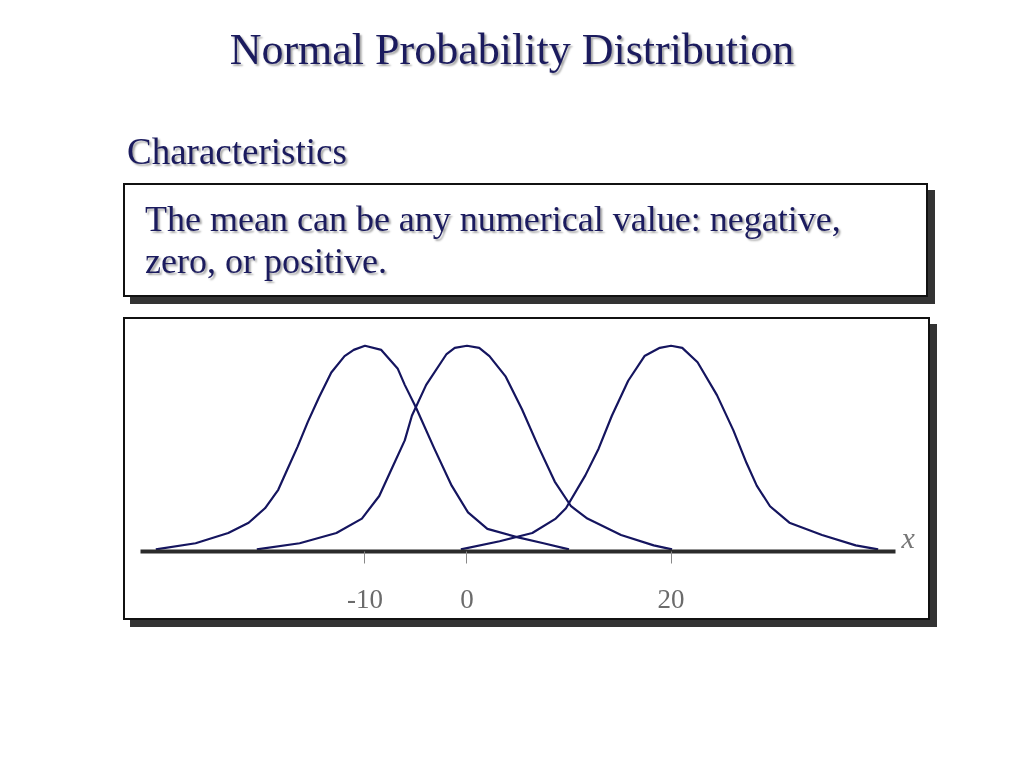  Describe the element at coordinates (364, 598) in the screenshot. I see `x-tick-label: -10` at that location.